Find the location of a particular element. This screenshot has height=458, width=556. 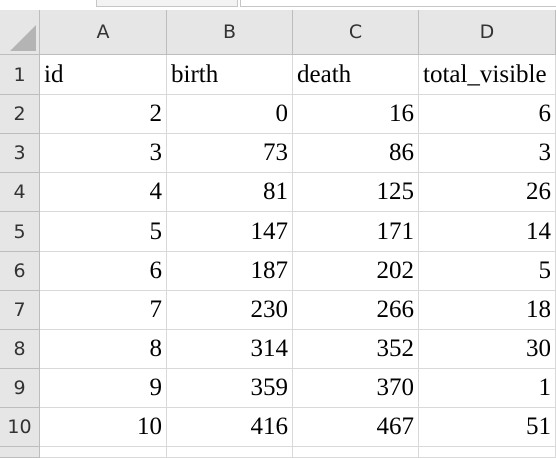

column-header-a: A is located at coordinates (103, 32).